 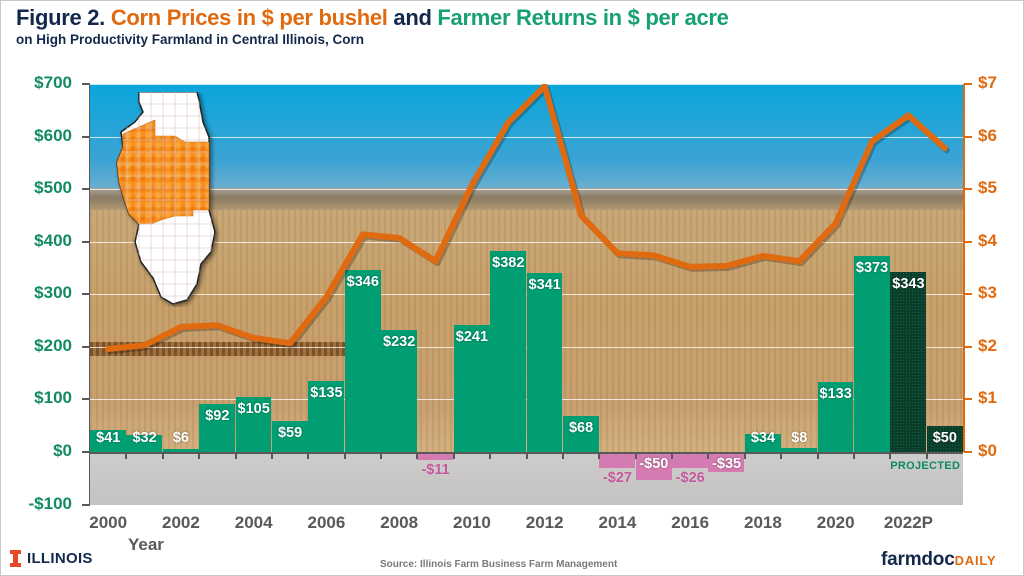 I want to click on x-axis-label: 2002, so click(x=181, y=522).